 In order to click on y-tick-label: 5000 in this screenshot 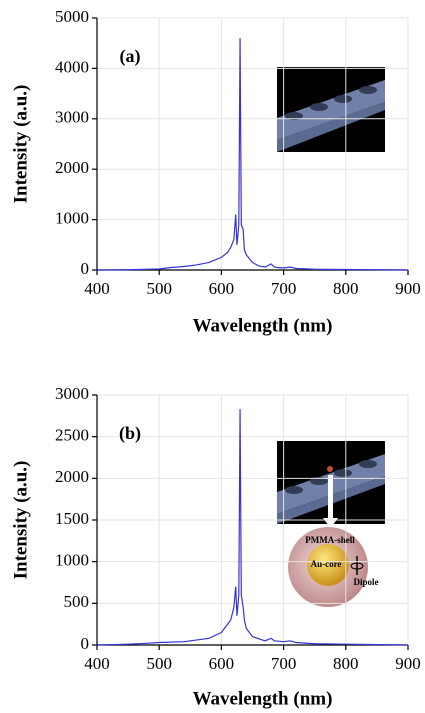, I will do `click(72, 16)`.